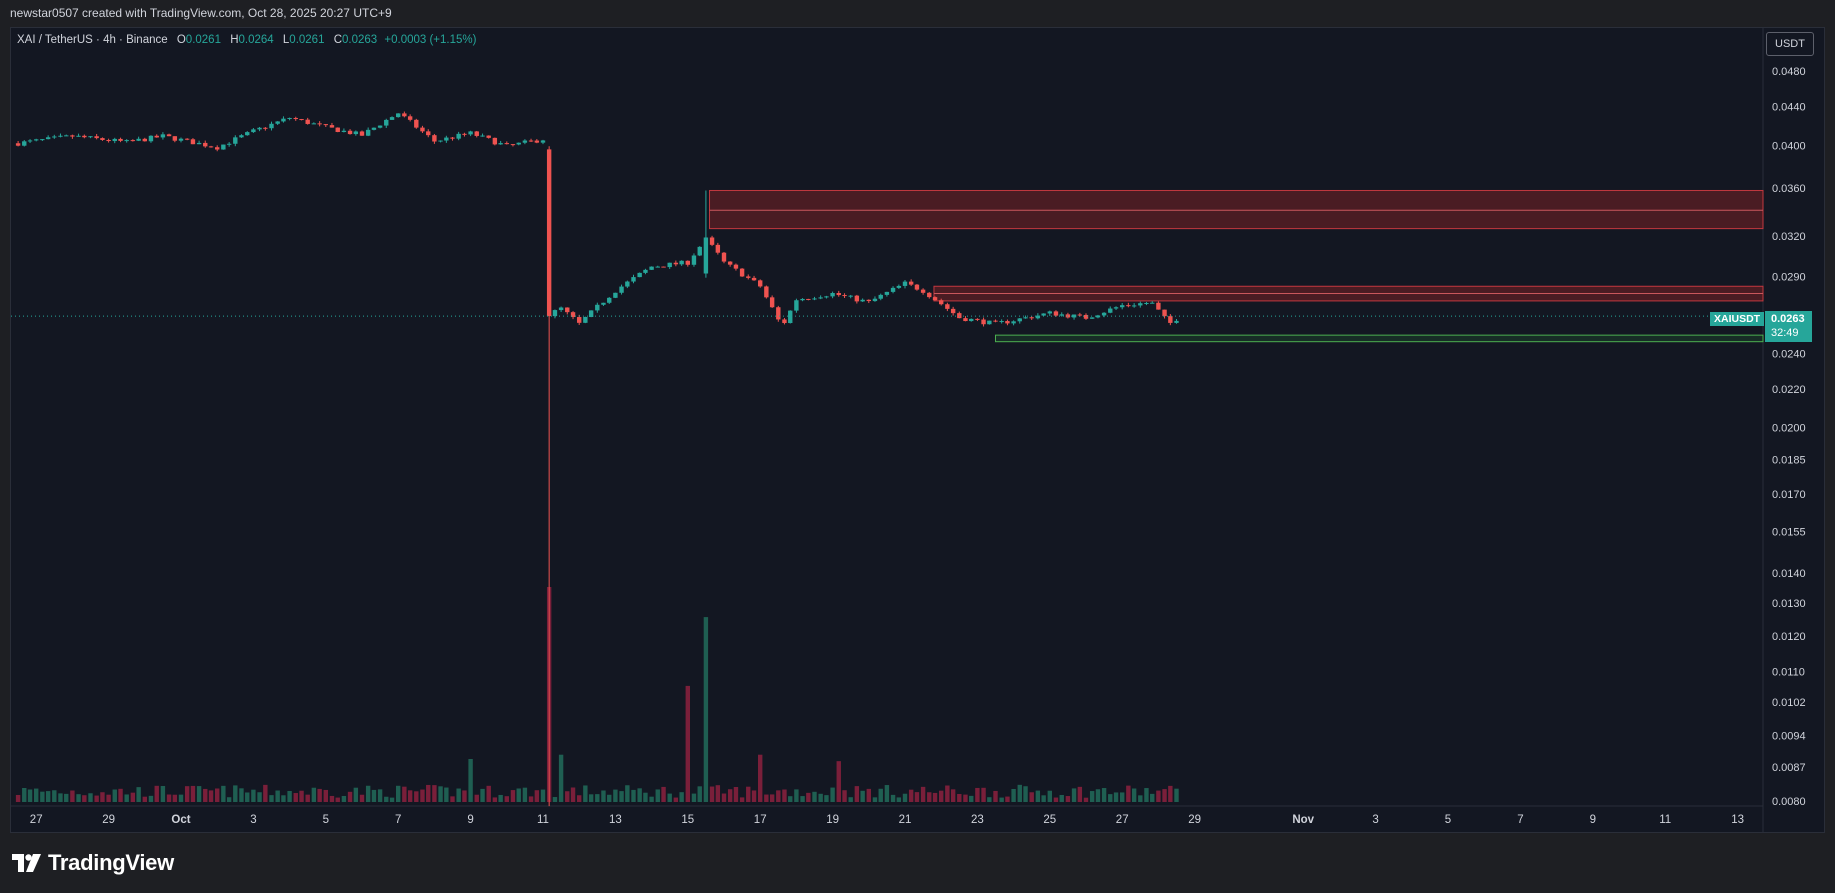 The image size is (1835, 893). I want to click on time-tick-label: 29, so click(1194, 820).